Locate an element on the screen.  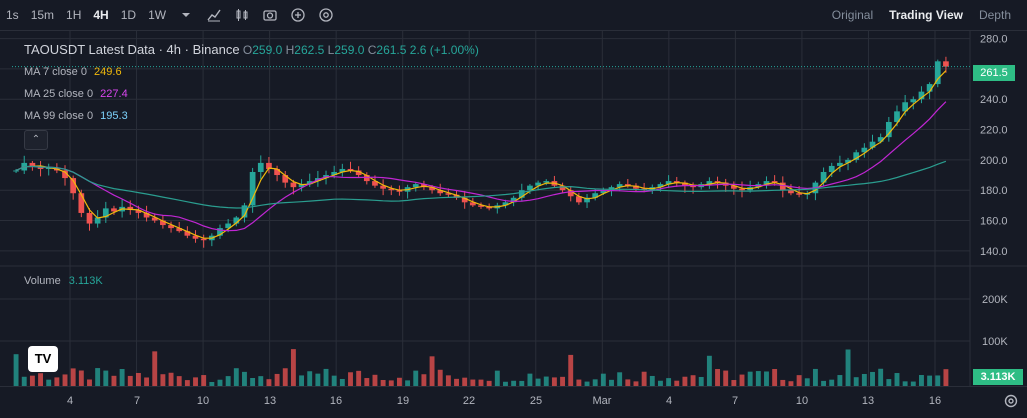
view-trading-view: Trading View is located at coordinates (926, 15).